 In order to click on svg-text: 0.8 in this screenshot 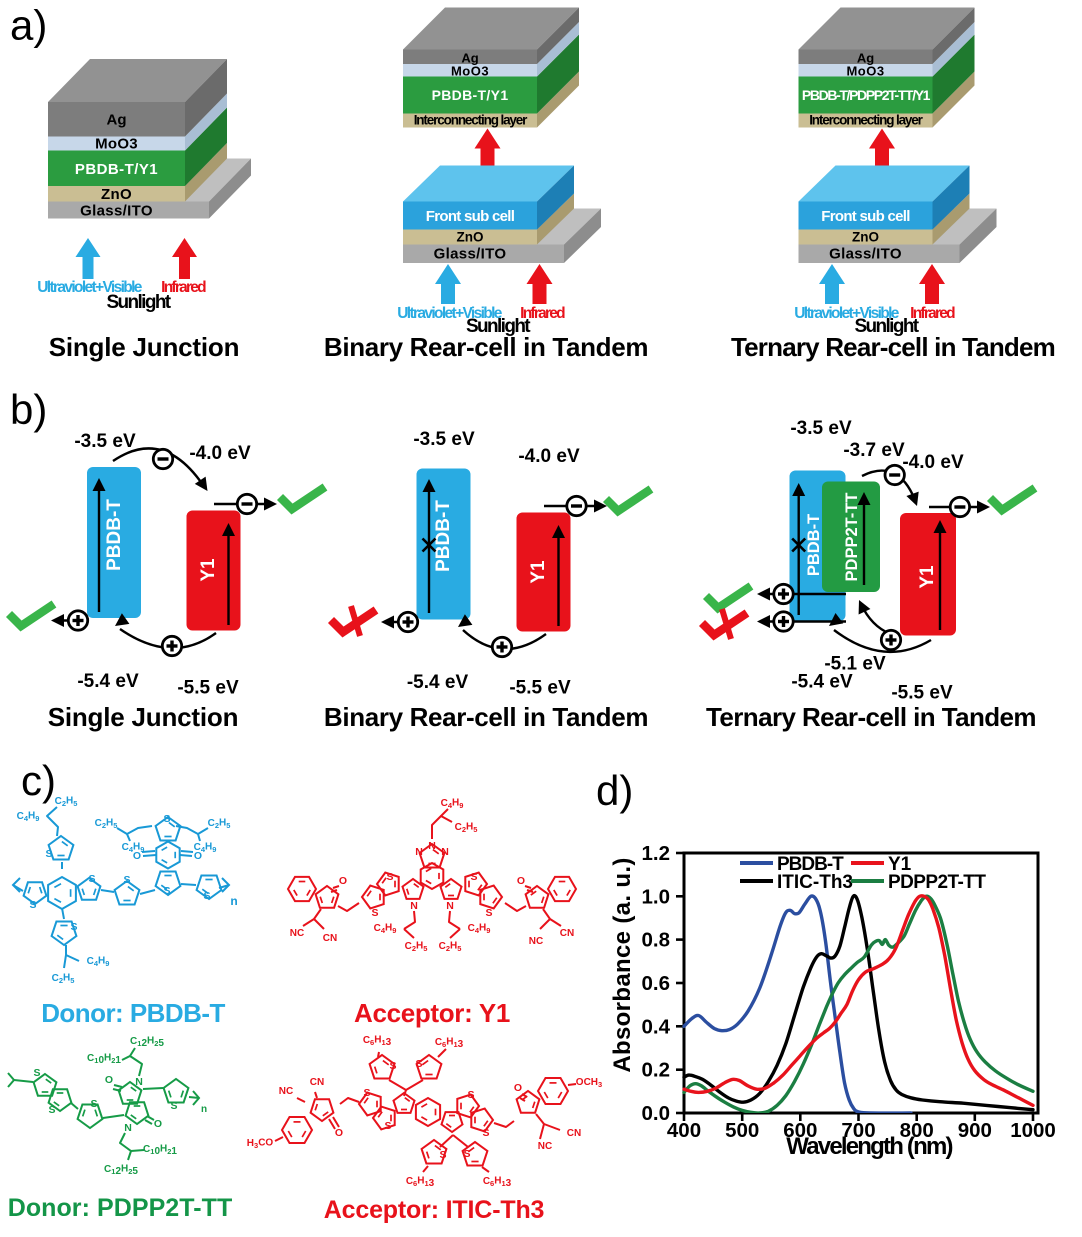, I will do `click(656, 940)`.